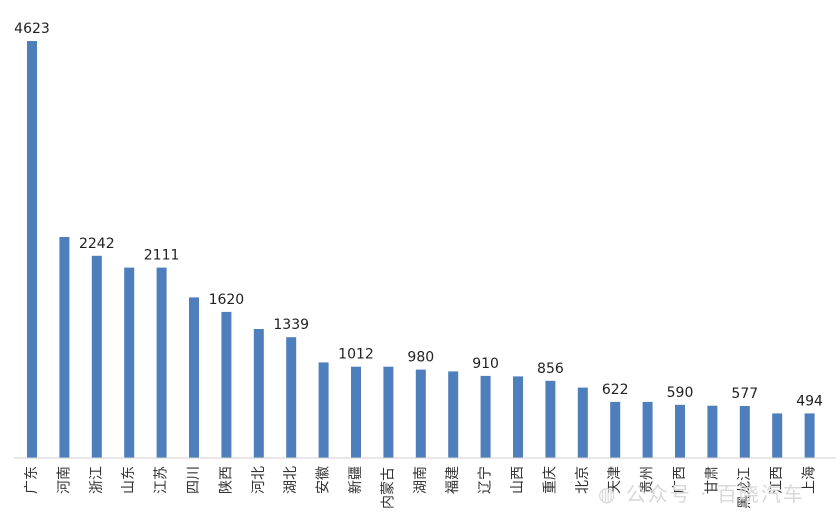 The image size is (840, 528). I want to click on x-tick-label-11: 内蒙古, so click(388, 488).